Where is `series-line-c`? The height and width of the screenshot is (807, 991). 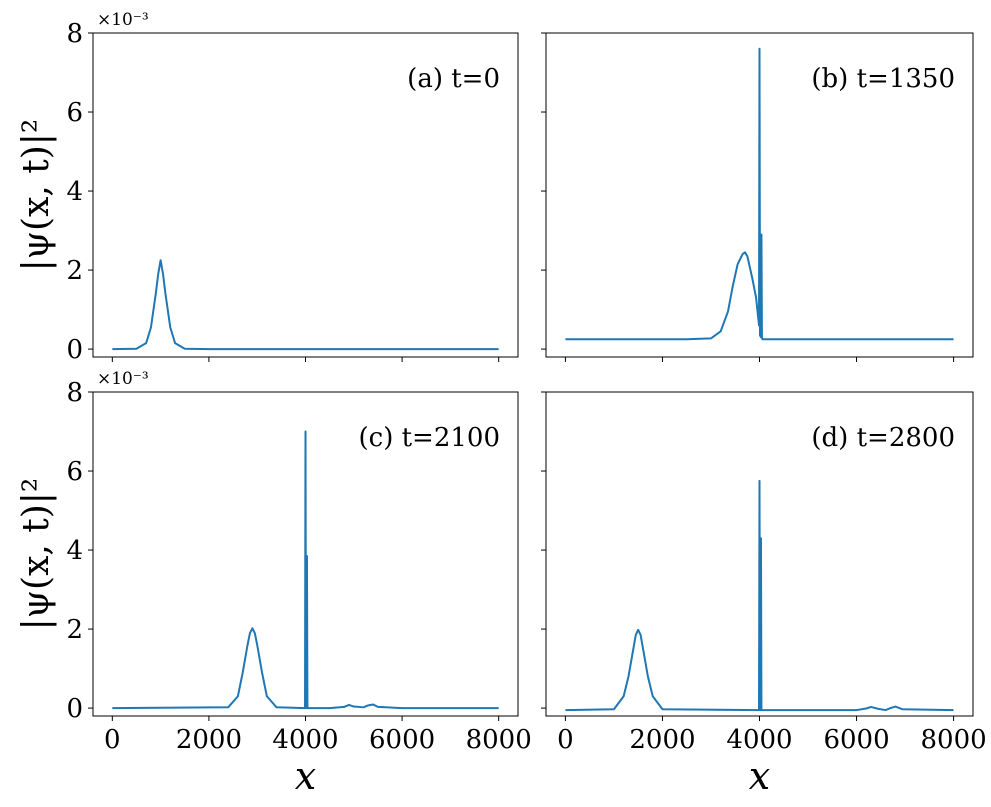
series-line-c is located at coordinates (305, 570).